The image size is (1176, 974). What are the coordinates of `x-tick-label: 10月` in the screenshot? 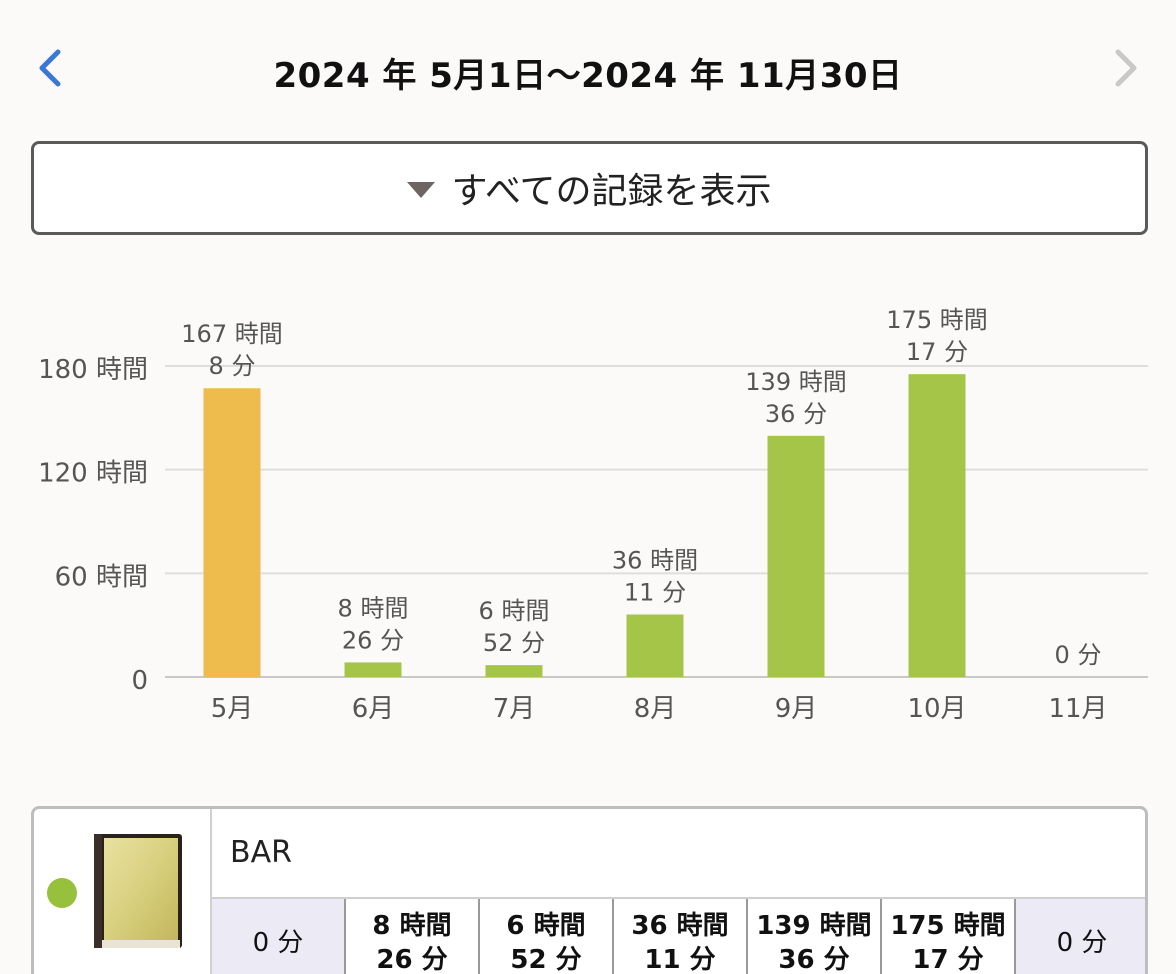 It's located at (936, 709).